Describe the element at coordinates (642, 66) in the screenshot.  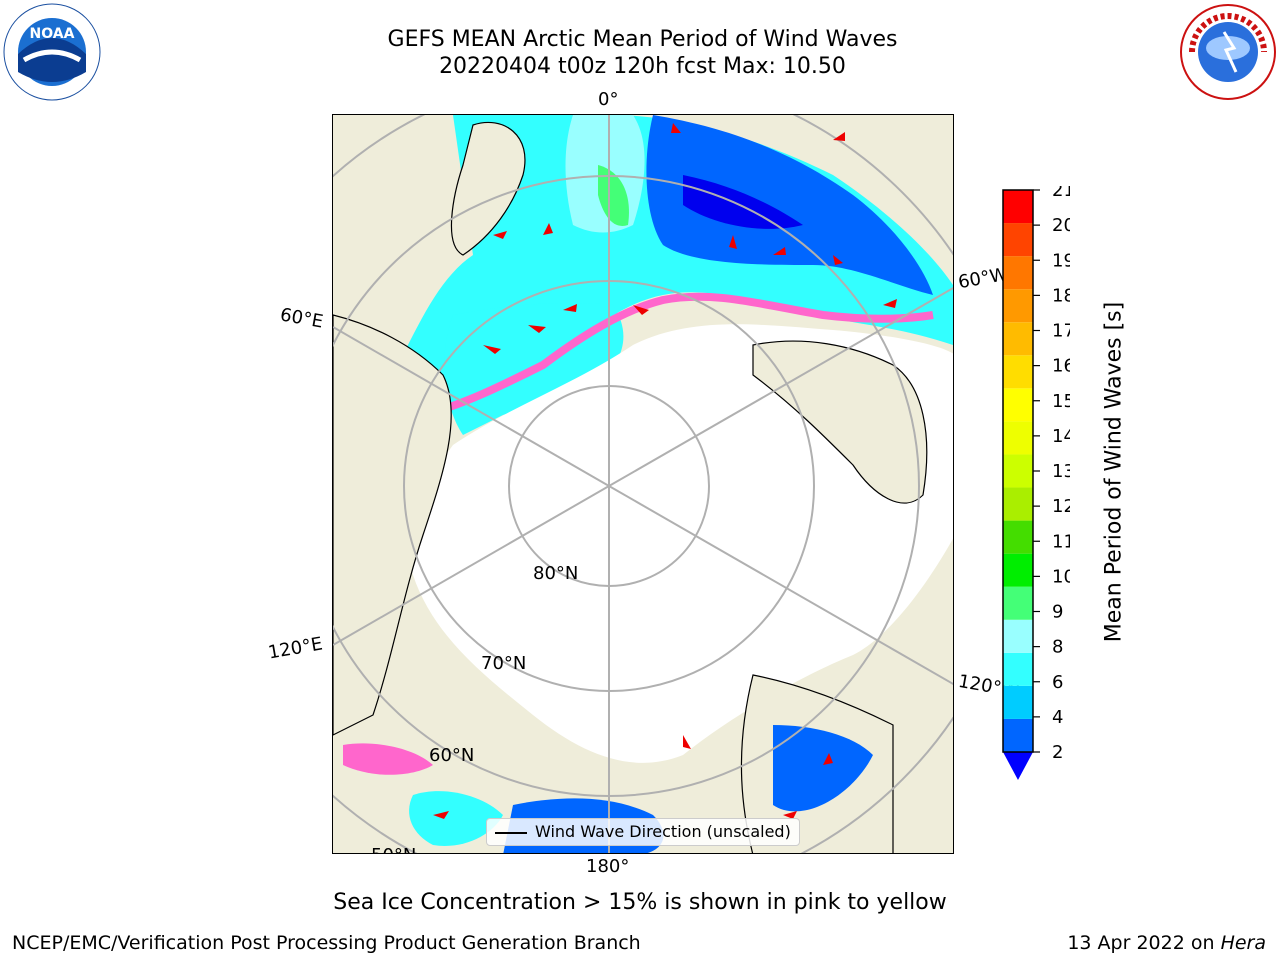
I see `chart-subtitle: 20220404 t00z 120h fcst Max: 10.50` at that location.